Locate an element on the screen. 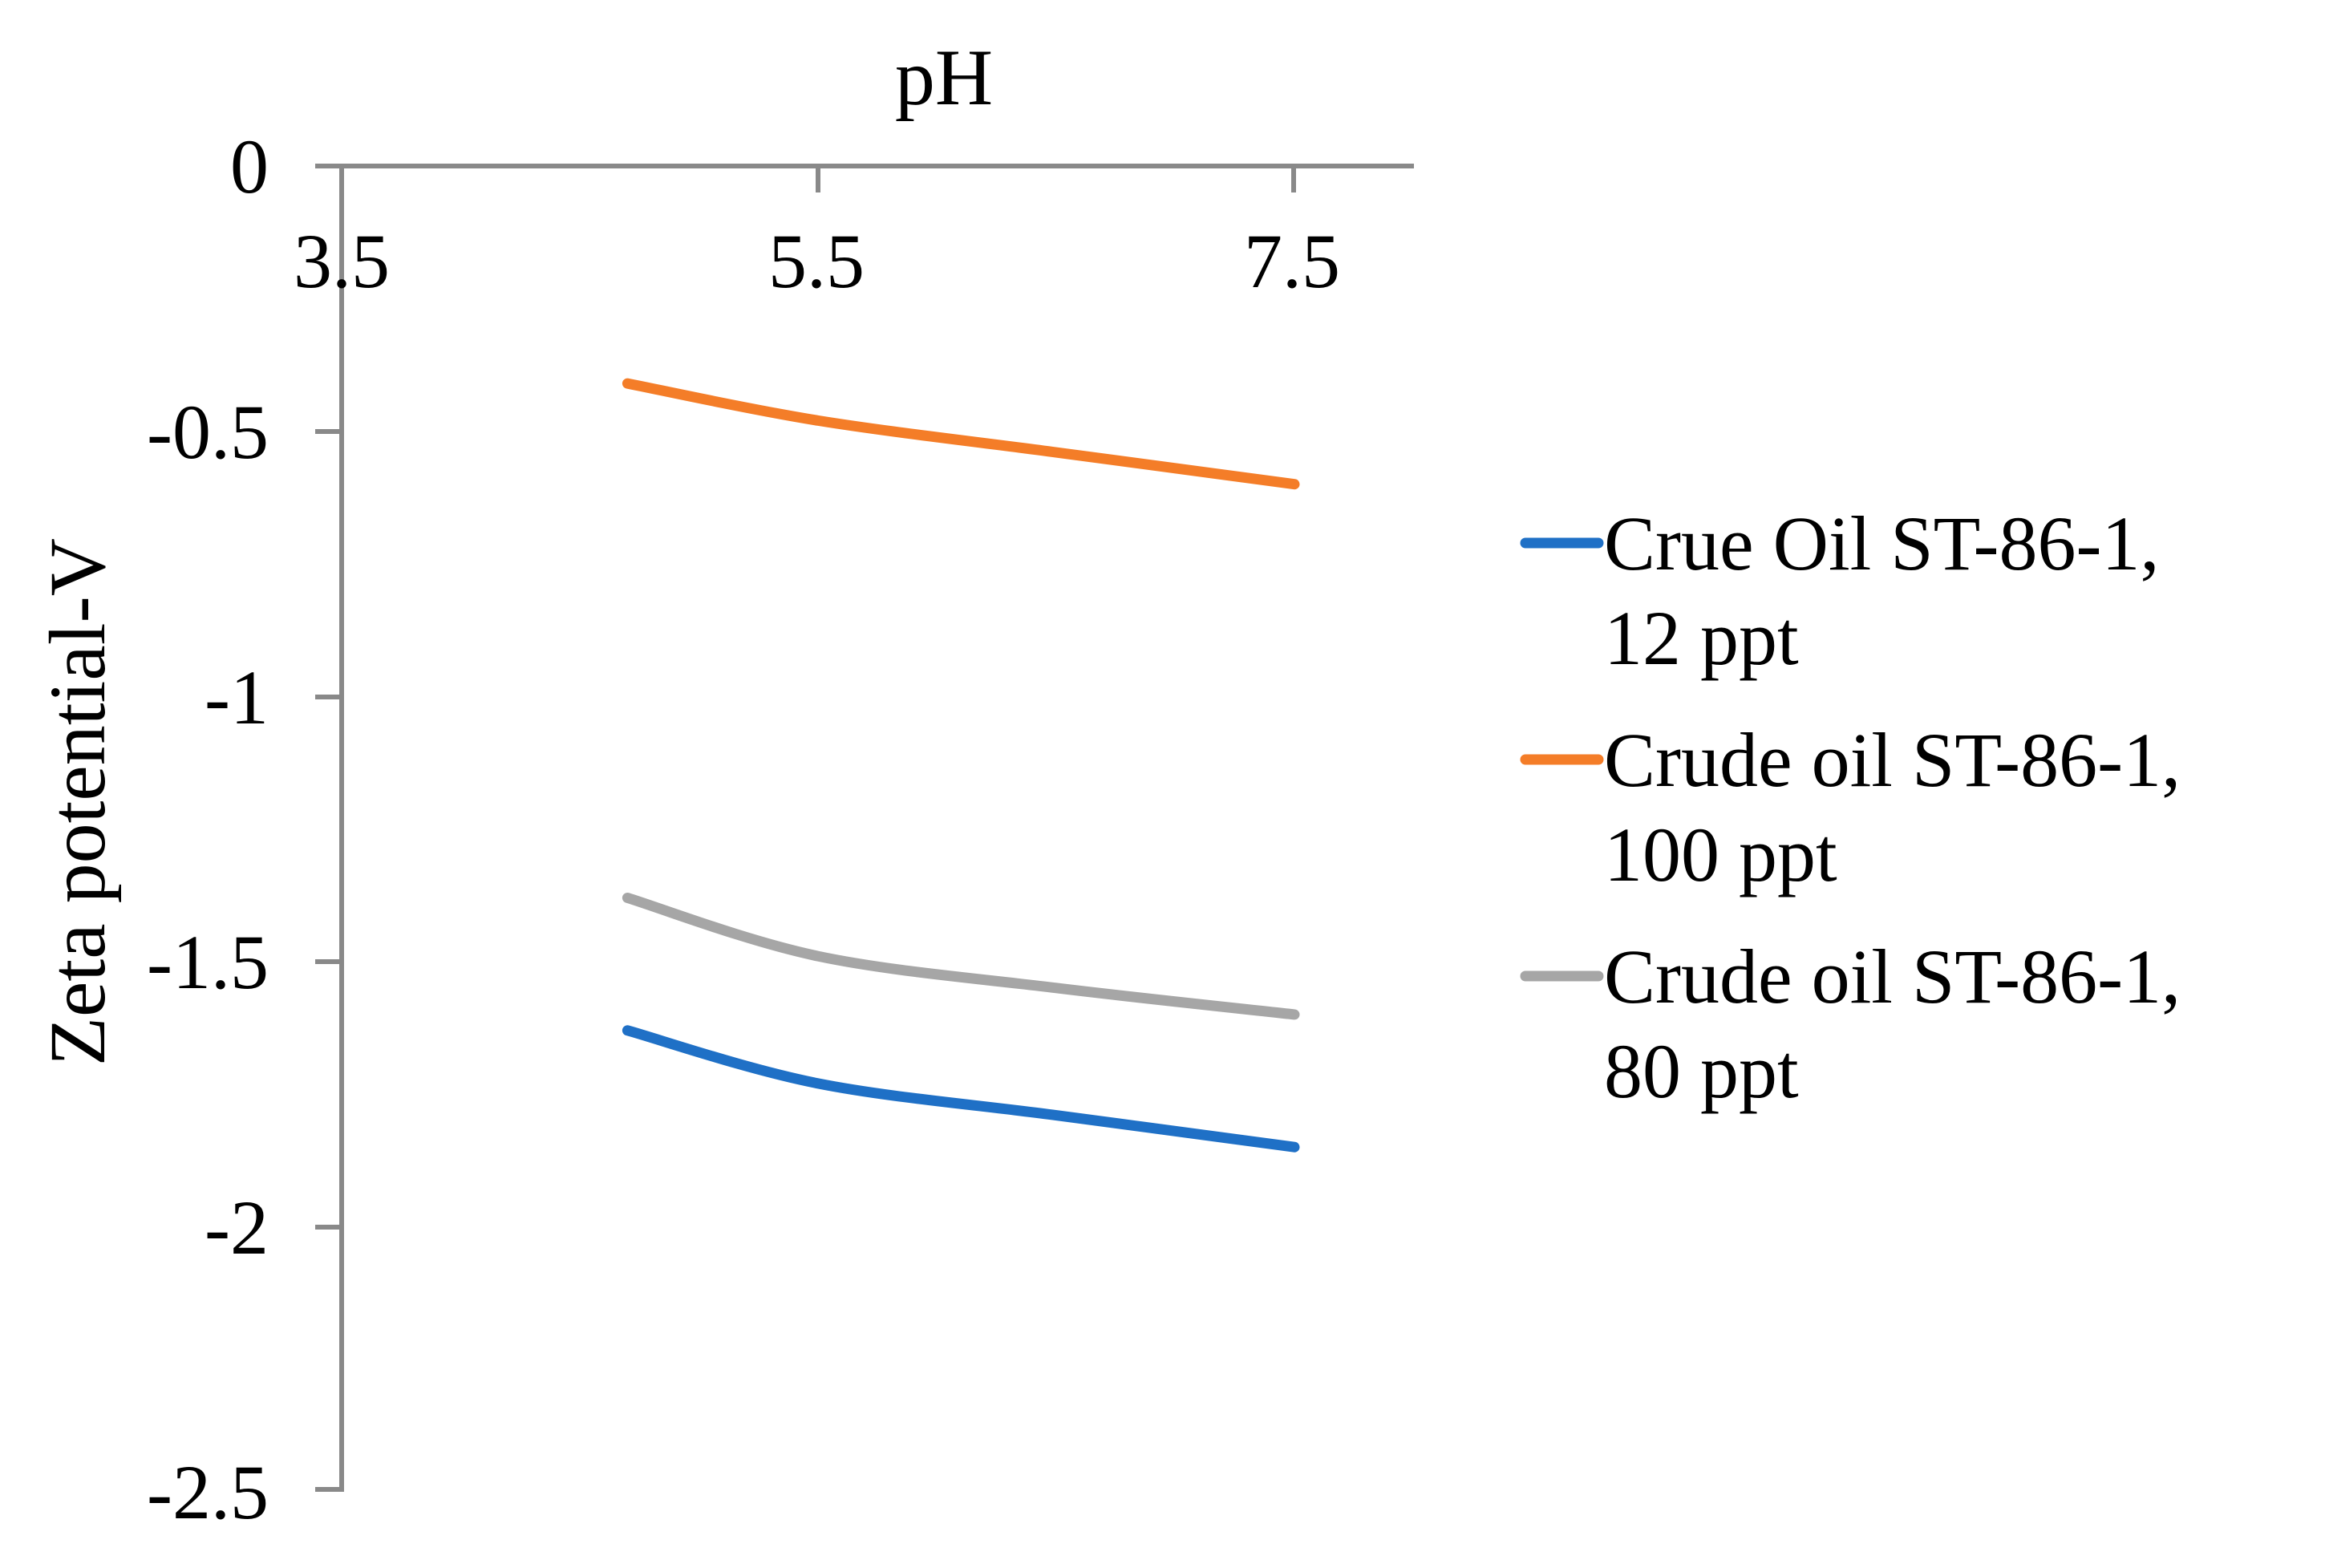  y-tick-label: 0 is located at coordinates (249, 166).